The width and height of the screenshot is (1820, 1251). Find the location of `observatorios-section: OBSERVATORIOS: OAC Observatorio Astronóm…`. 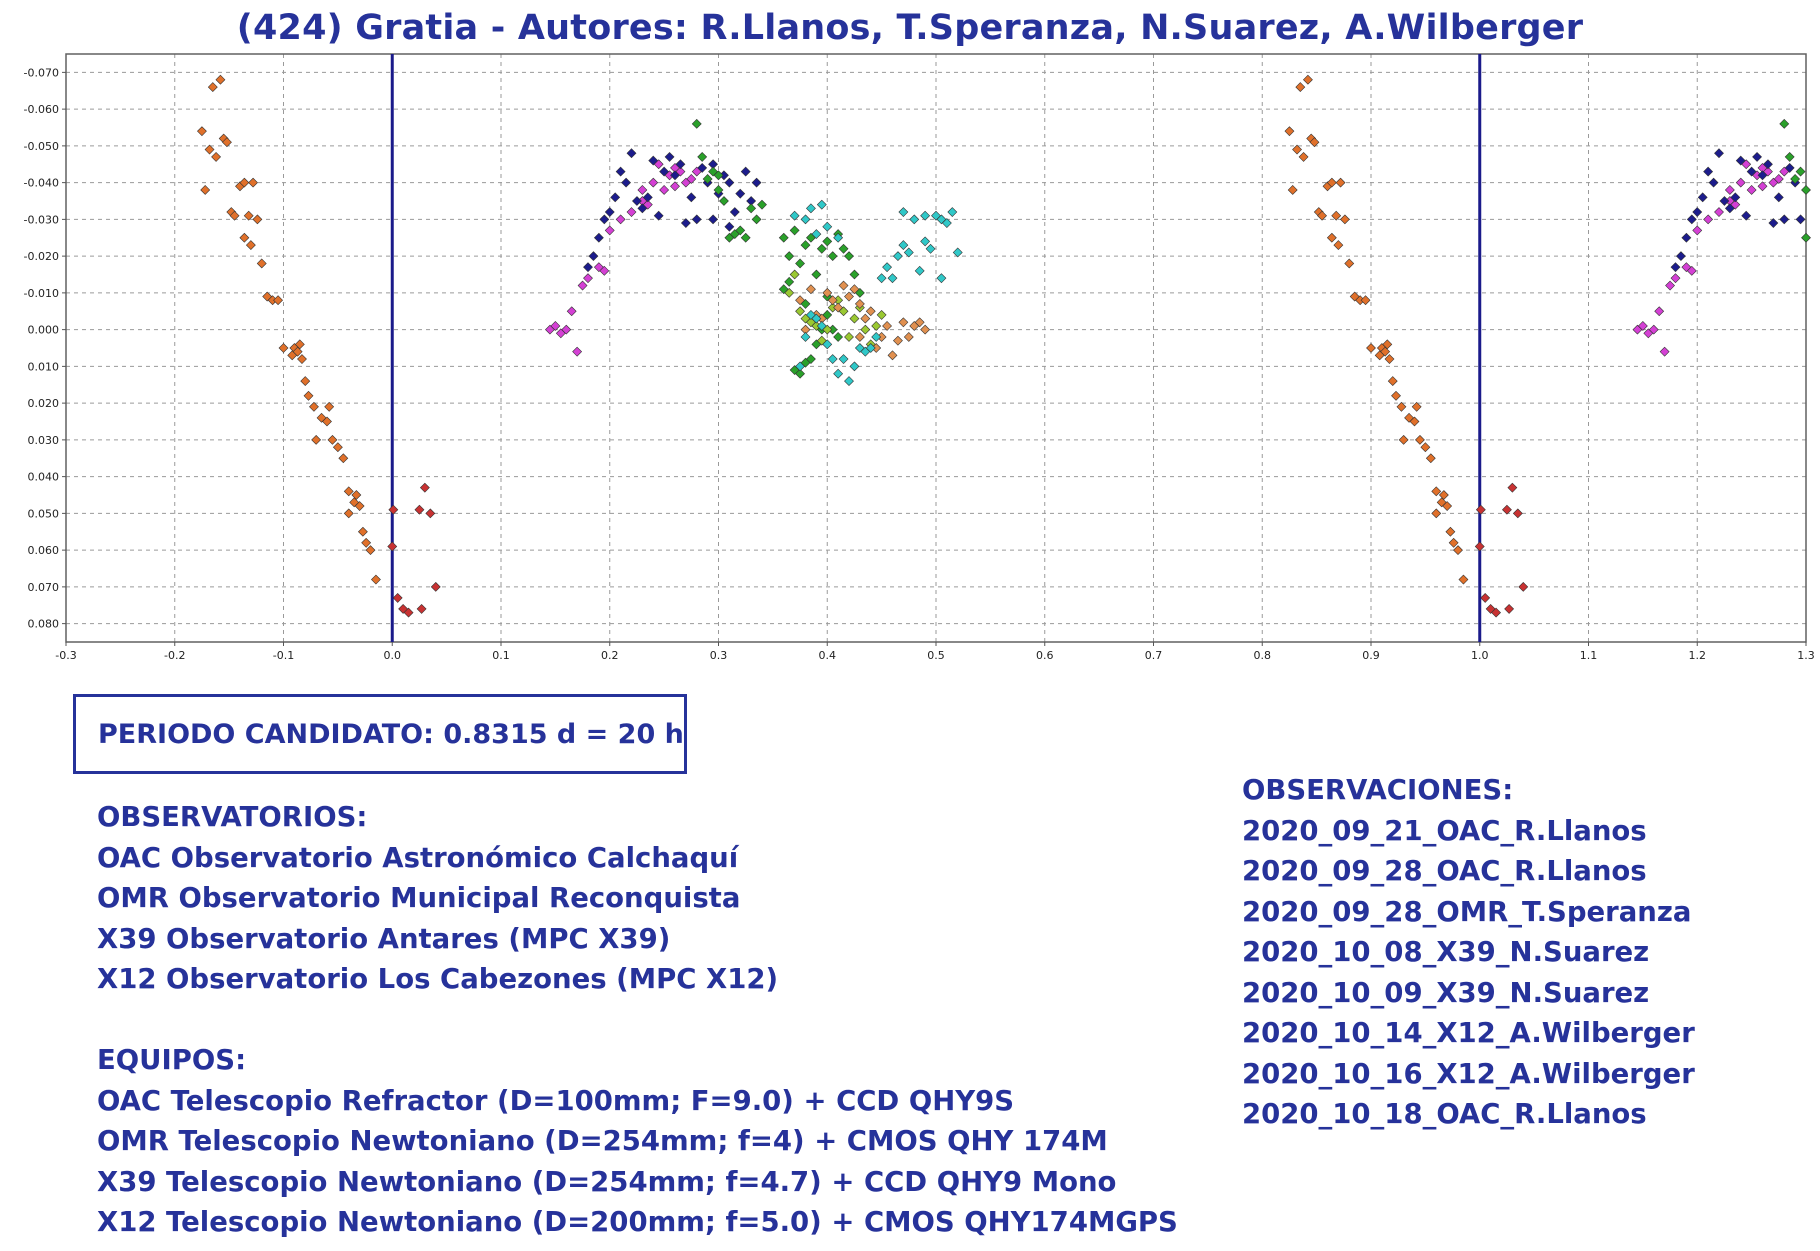

observatorios-section: OBSERVATORIOS: OAC Observatorio Astronóm… is located at coordinates (437, 898).